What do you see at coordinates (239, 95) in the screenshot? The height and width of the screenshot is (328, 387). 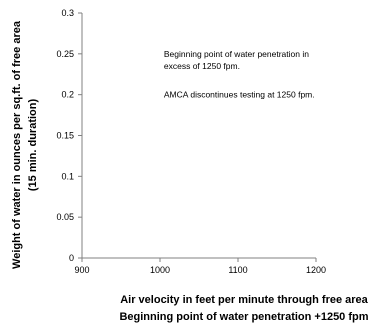 I see `annotation-text: AMCA discontinues testing at 1250 fpm.` at bounding box center [239, 95].